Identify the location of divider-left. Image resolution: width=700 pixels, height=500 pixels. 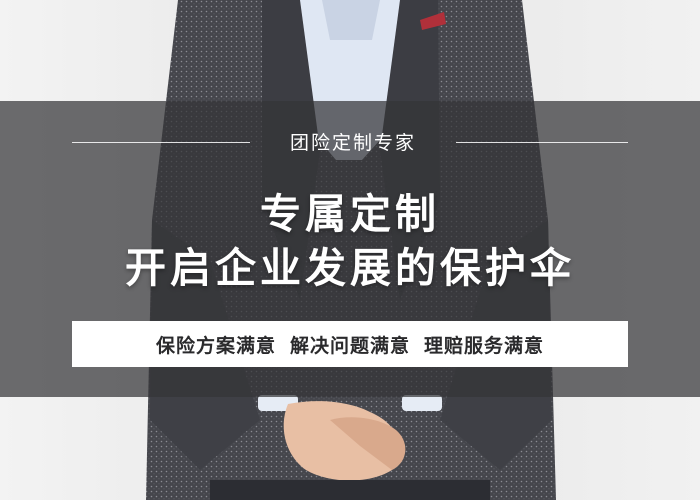
(161, 142).